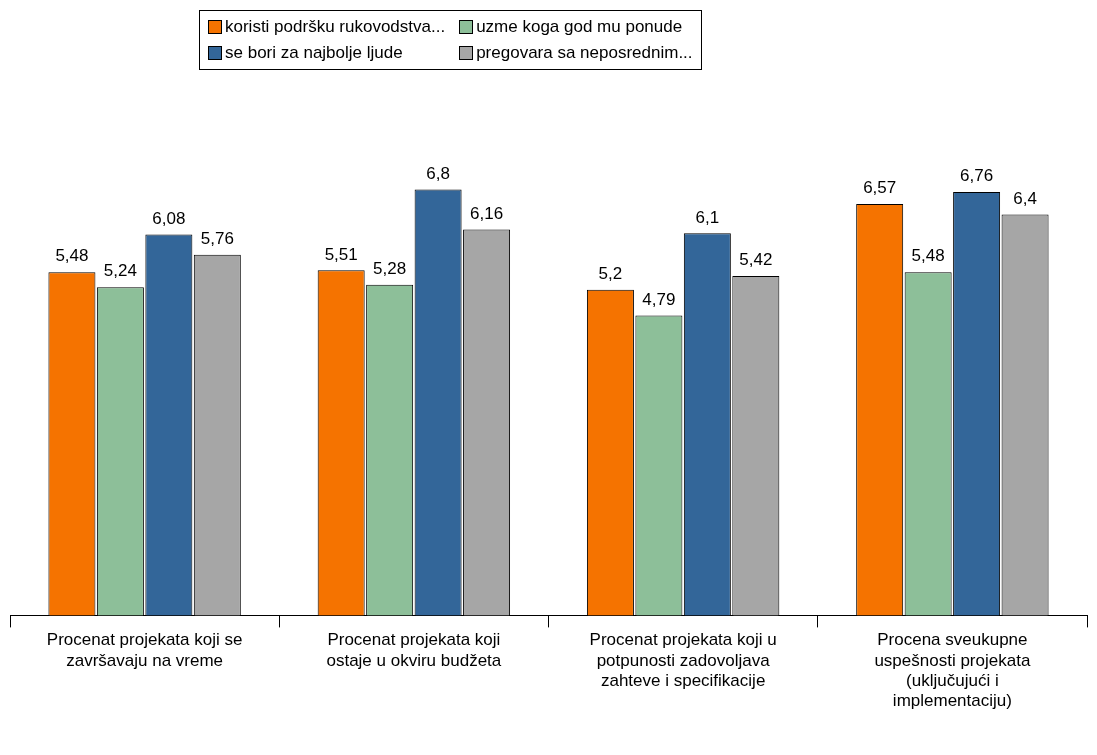 This screenshot has width=1097, height=755. What do you see at coordinates (1025, 198) in the screenshot?
I see `data-label: 6,4` at bounding box center [1025, 198].